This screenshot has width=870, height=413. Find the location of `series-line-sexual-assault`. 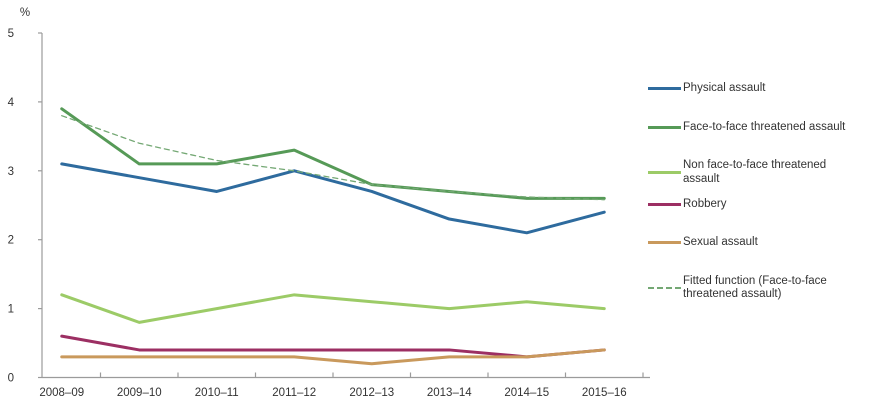

series-line-sexual-assault is located at coordinates (333, 357).